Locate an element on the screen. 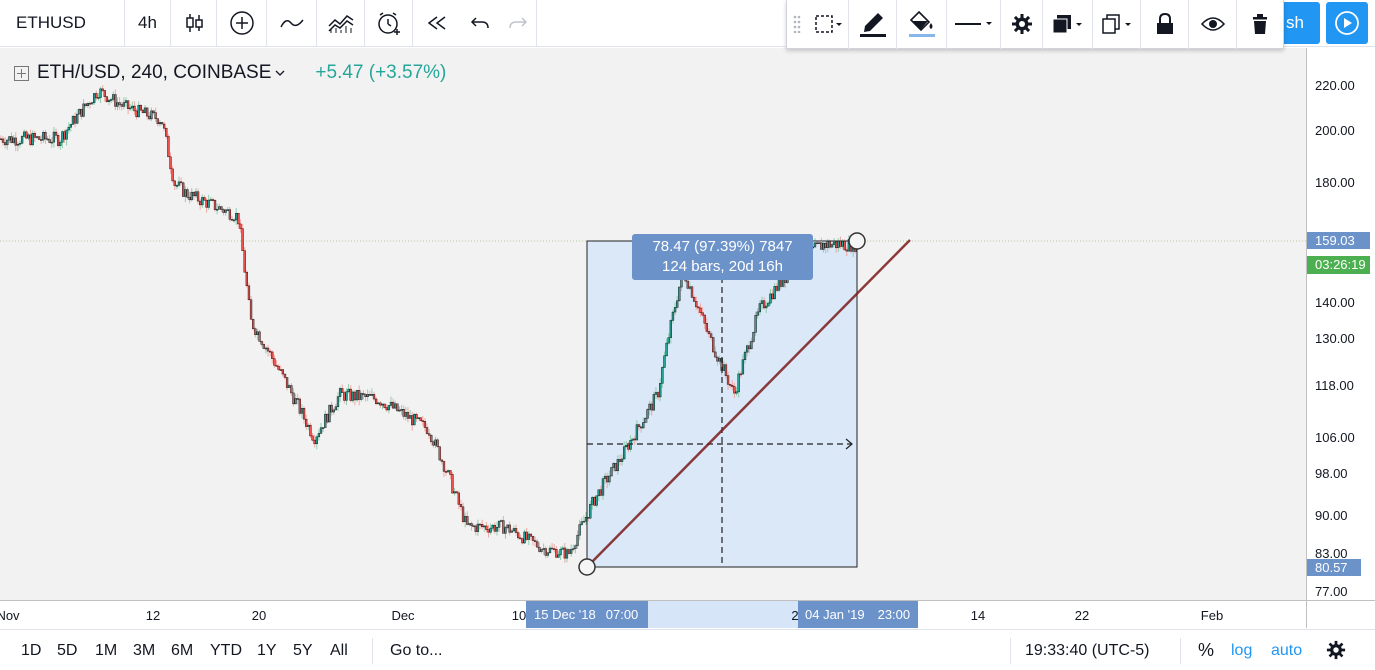 Image resolution: width=1375 pixels, height=670 pixels. add-indicator-button is located at coordinates (242, 23).